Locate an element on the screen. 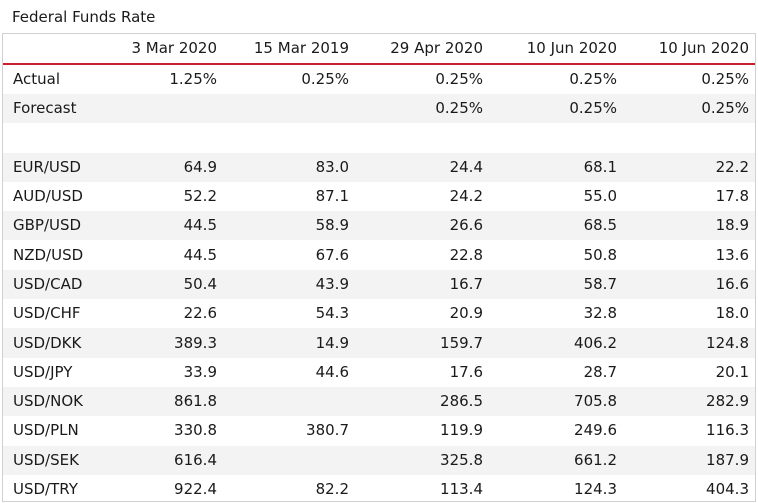 The image size is (758, 503). row-label: NZD/USD is located at coordinates (48, 254).